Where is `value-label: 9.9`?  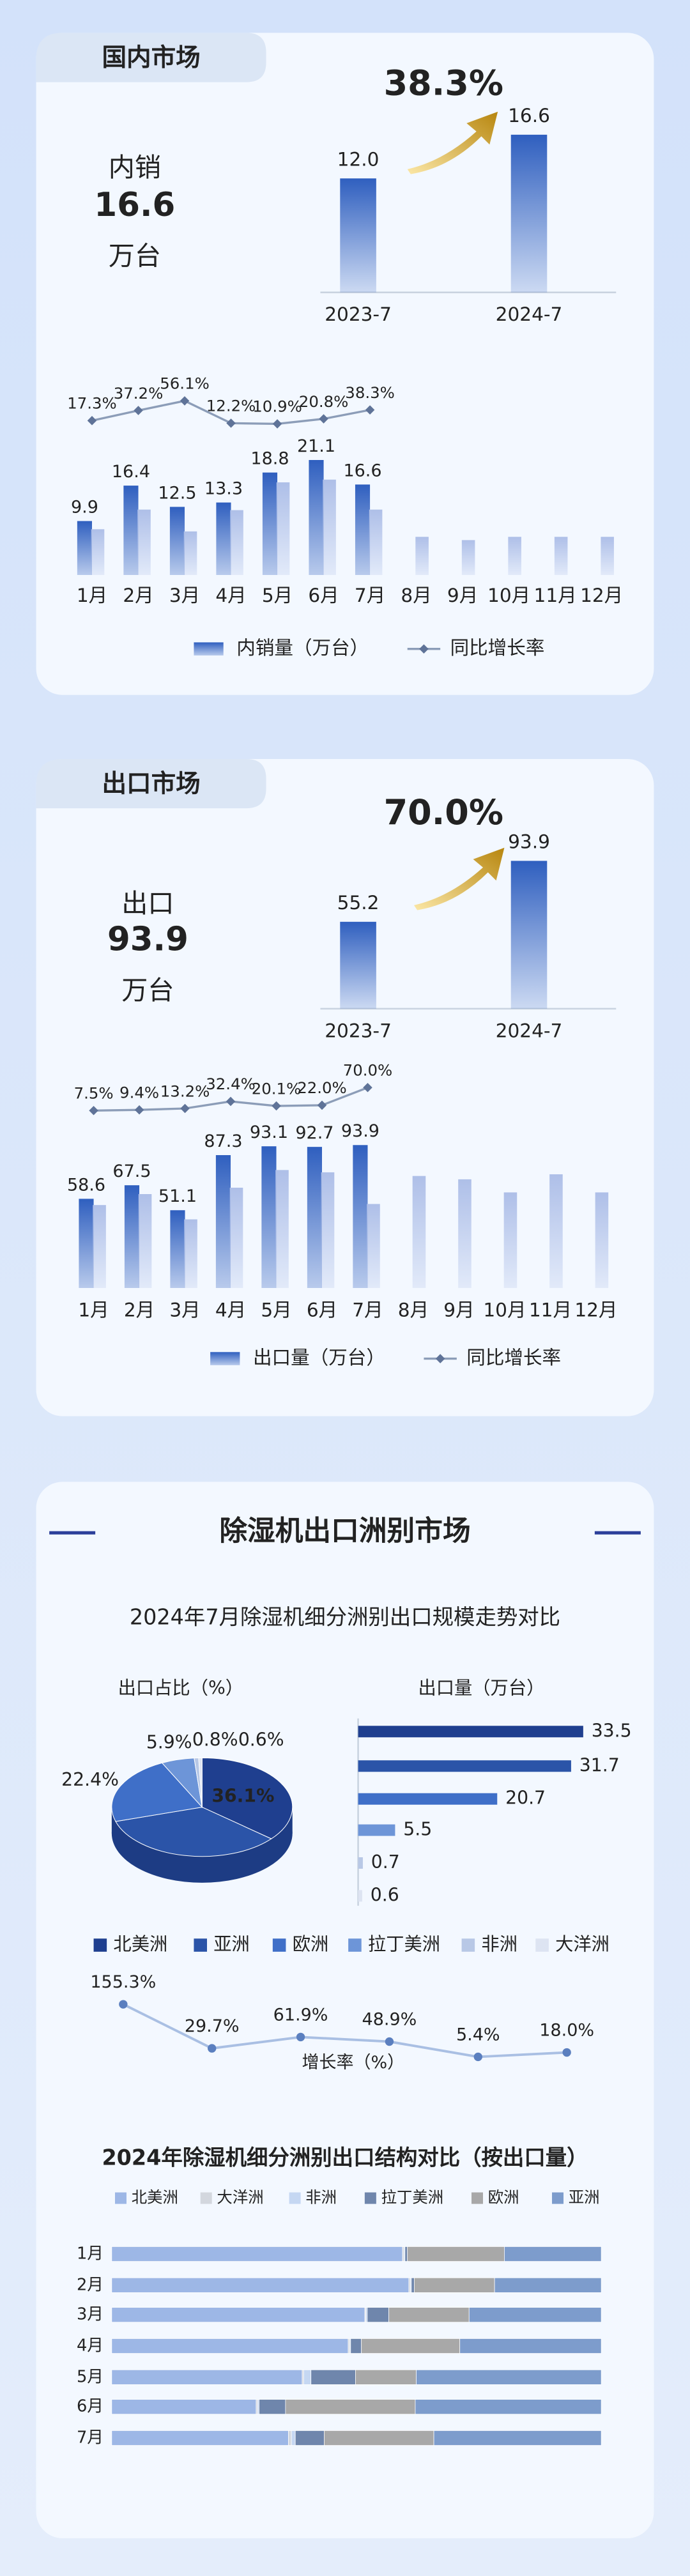
value-label: 9.9 is located at coordinates (84, 507).